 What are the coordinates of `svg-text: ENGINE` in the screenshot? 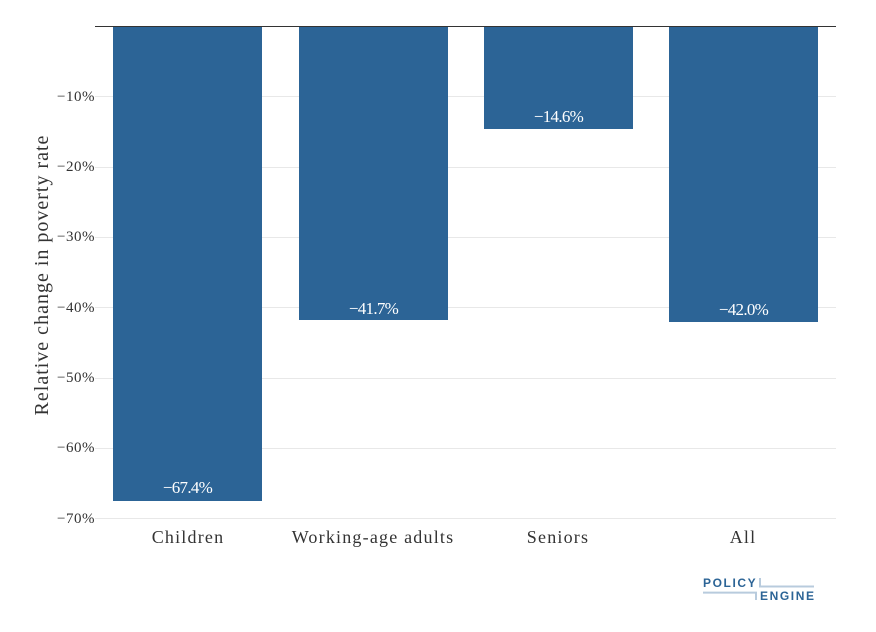 It's located at (788, 596).